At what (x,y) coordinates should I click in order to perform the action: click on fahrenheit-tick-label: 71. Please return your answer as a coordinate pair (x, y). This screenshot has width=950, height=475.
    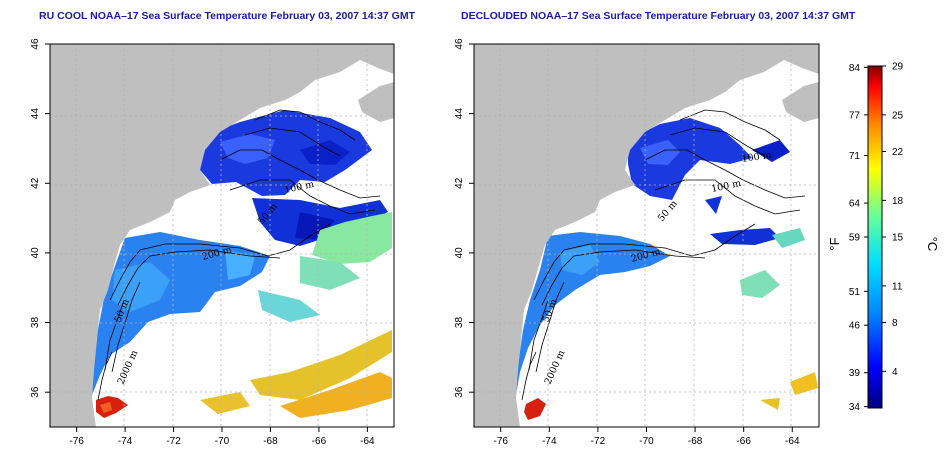
    Looking at the image, I should click on (855, 156).